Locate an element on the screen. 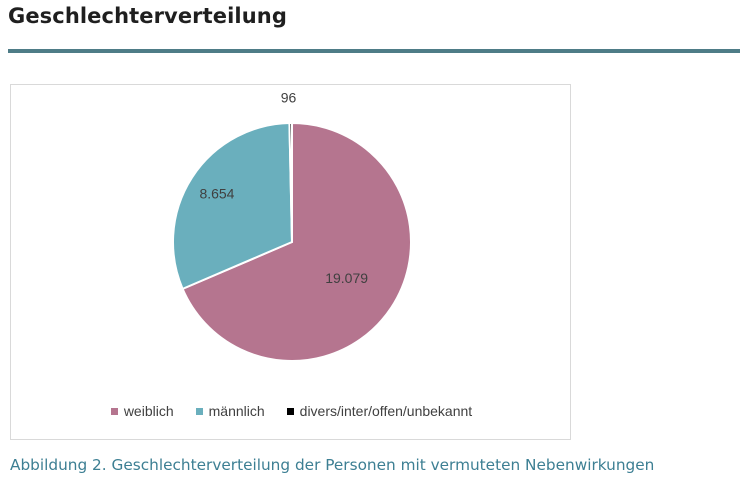 The image size is (740, 489). legend-label-weiblich: weiblich is located at coordinates (148, 411).